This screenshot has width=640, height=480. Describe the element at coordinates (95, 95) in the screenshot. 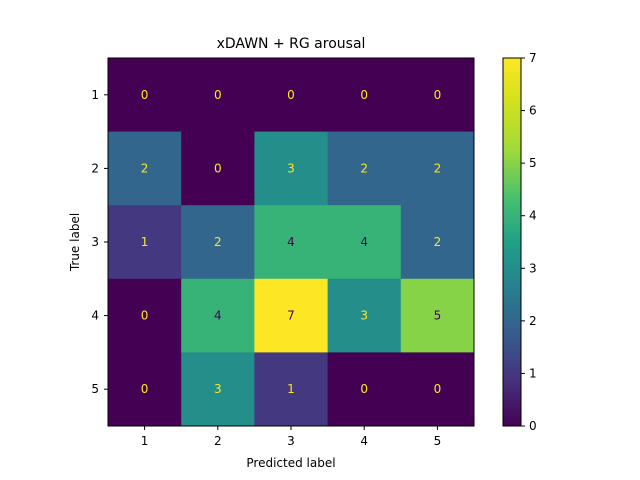

I see `y-tick-label: 1` at that location.